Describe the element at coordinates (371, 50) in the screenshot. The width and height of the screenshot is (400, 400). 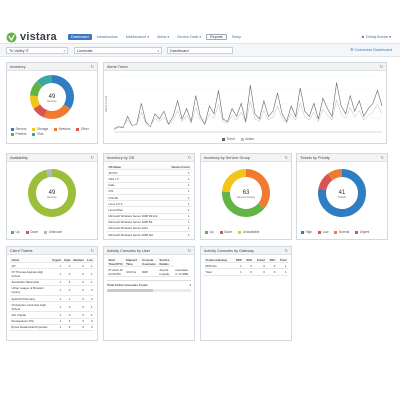
I see `customize-dashboard-link: ⚙ Customize Dashboard` at that location.